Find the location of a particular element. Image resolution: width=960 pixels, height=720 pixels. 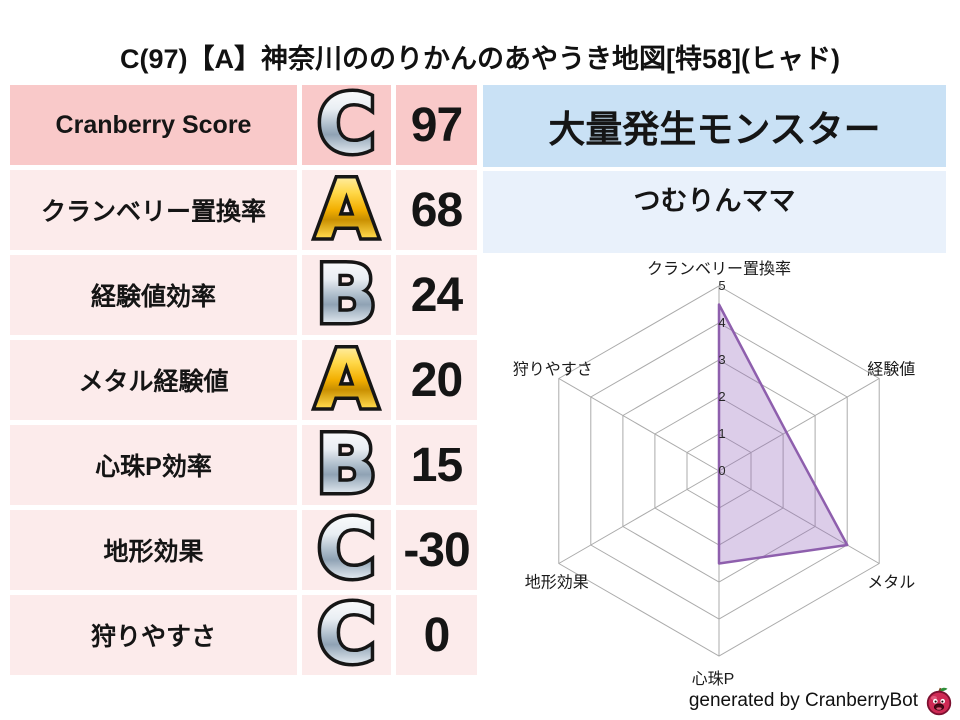

stat-value: 97 is located at coordinates (436, 125).